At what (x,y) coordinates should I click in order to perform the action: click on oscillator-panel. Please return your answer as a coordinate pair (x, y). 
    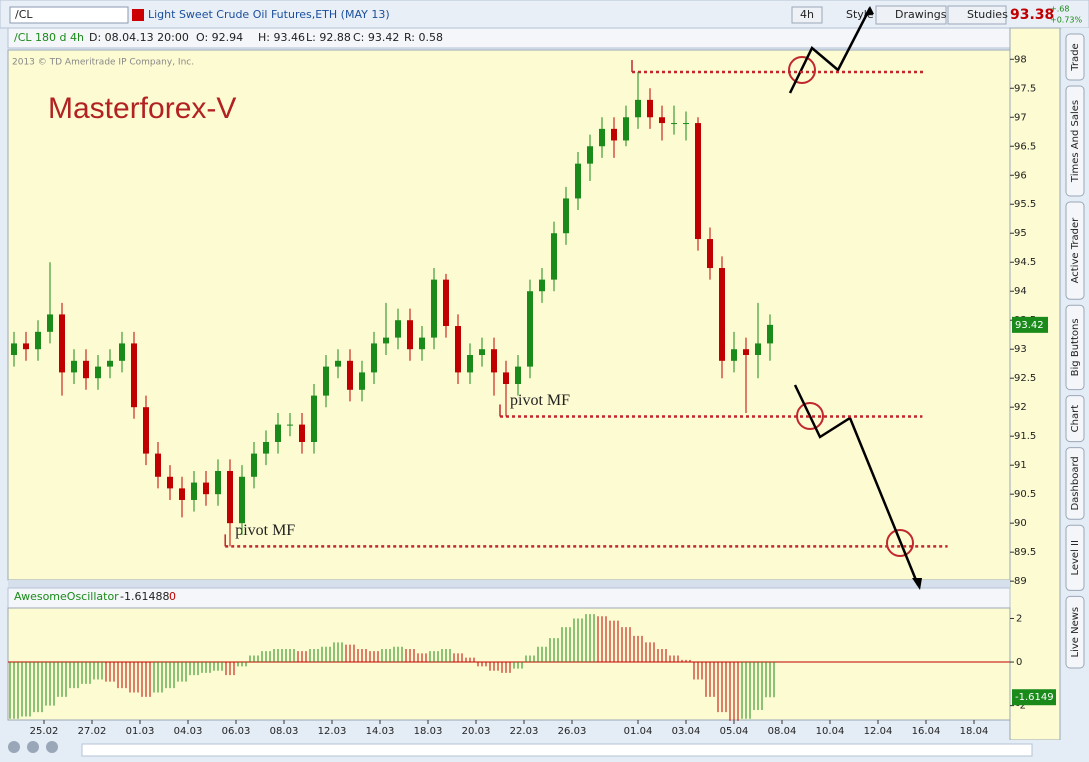
    Looking at the image, I should click on (509, 664).